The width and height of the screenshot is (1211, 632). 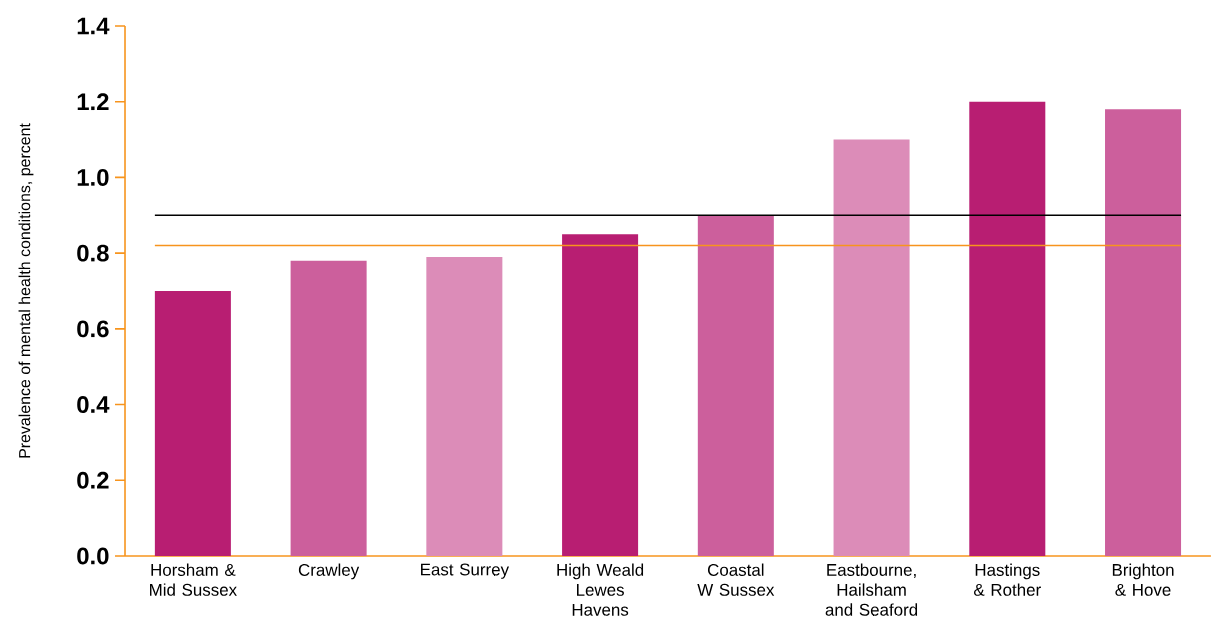 What do you see at coordinates (193, 579) in the screenshot?
I see `x-tick-label: Horsham & Mid Sussex` at bounding box center [193, 579].